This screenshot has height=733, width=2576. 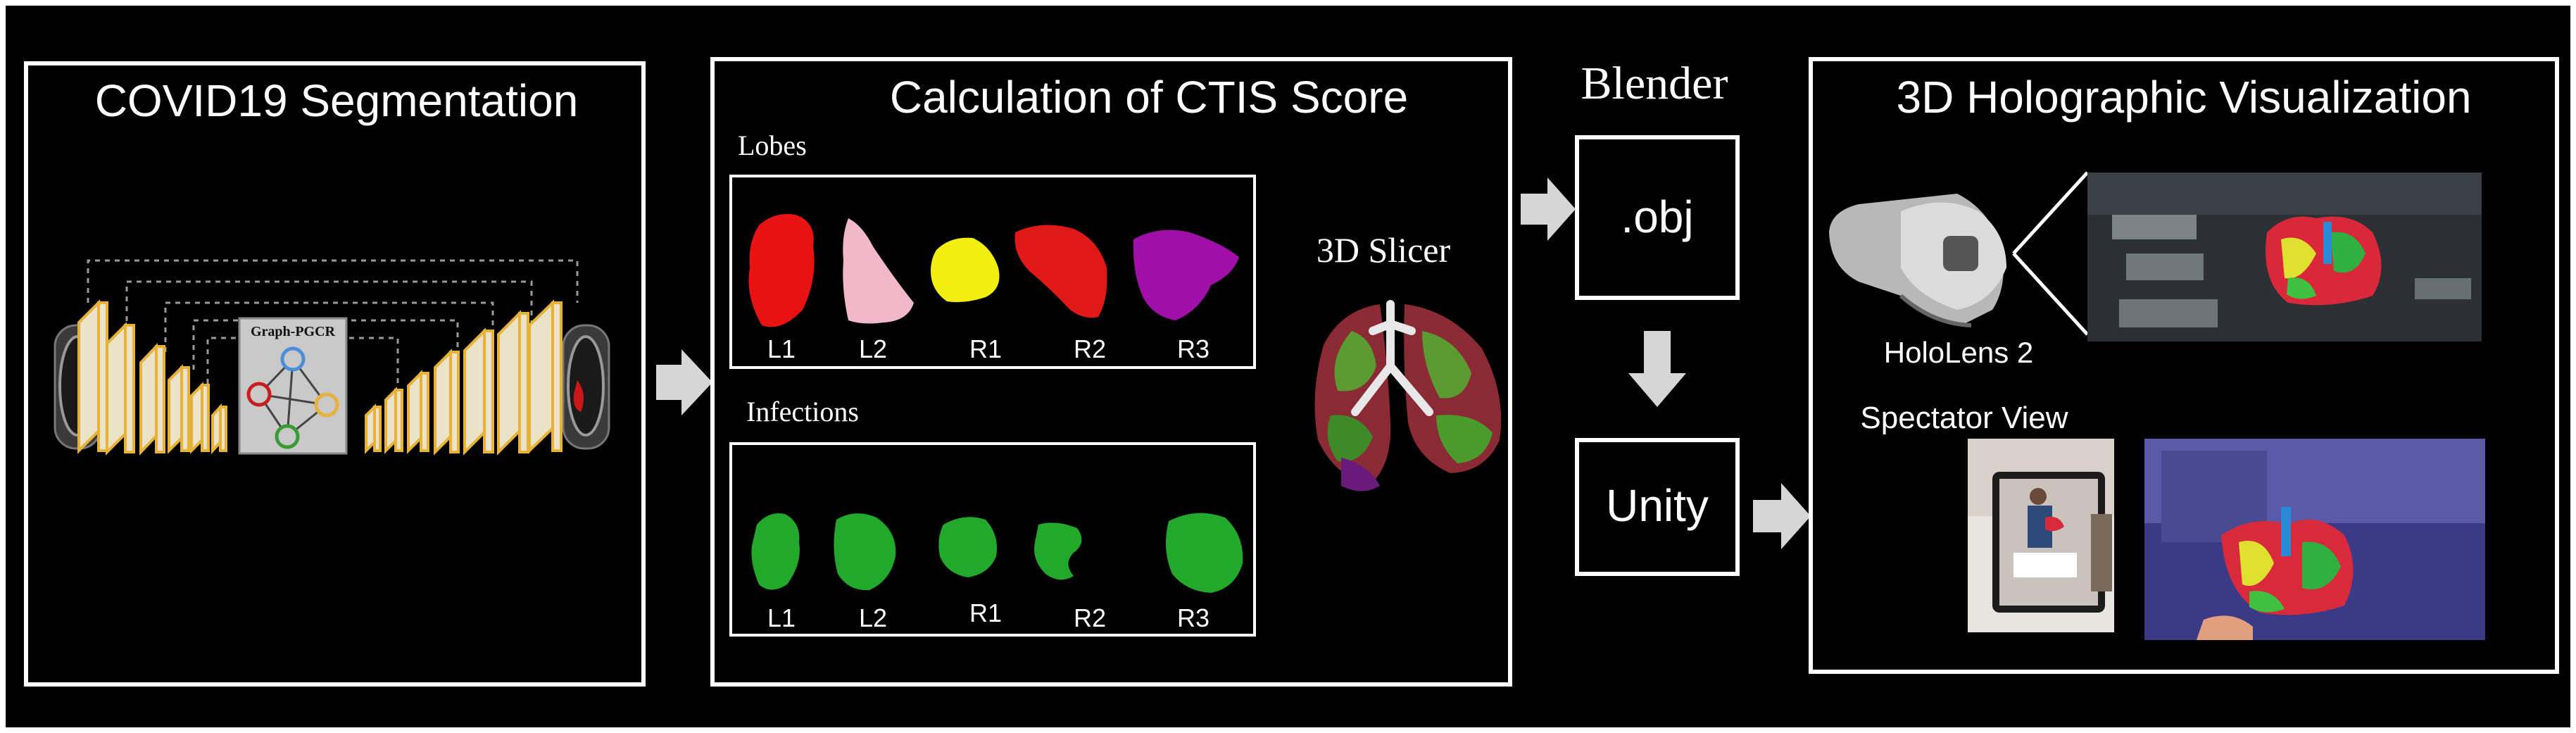 What do you see at coordinates (1408, 395) in the screenshot?
I see `slicer-lung-render` at bounding box center [1408, 395].